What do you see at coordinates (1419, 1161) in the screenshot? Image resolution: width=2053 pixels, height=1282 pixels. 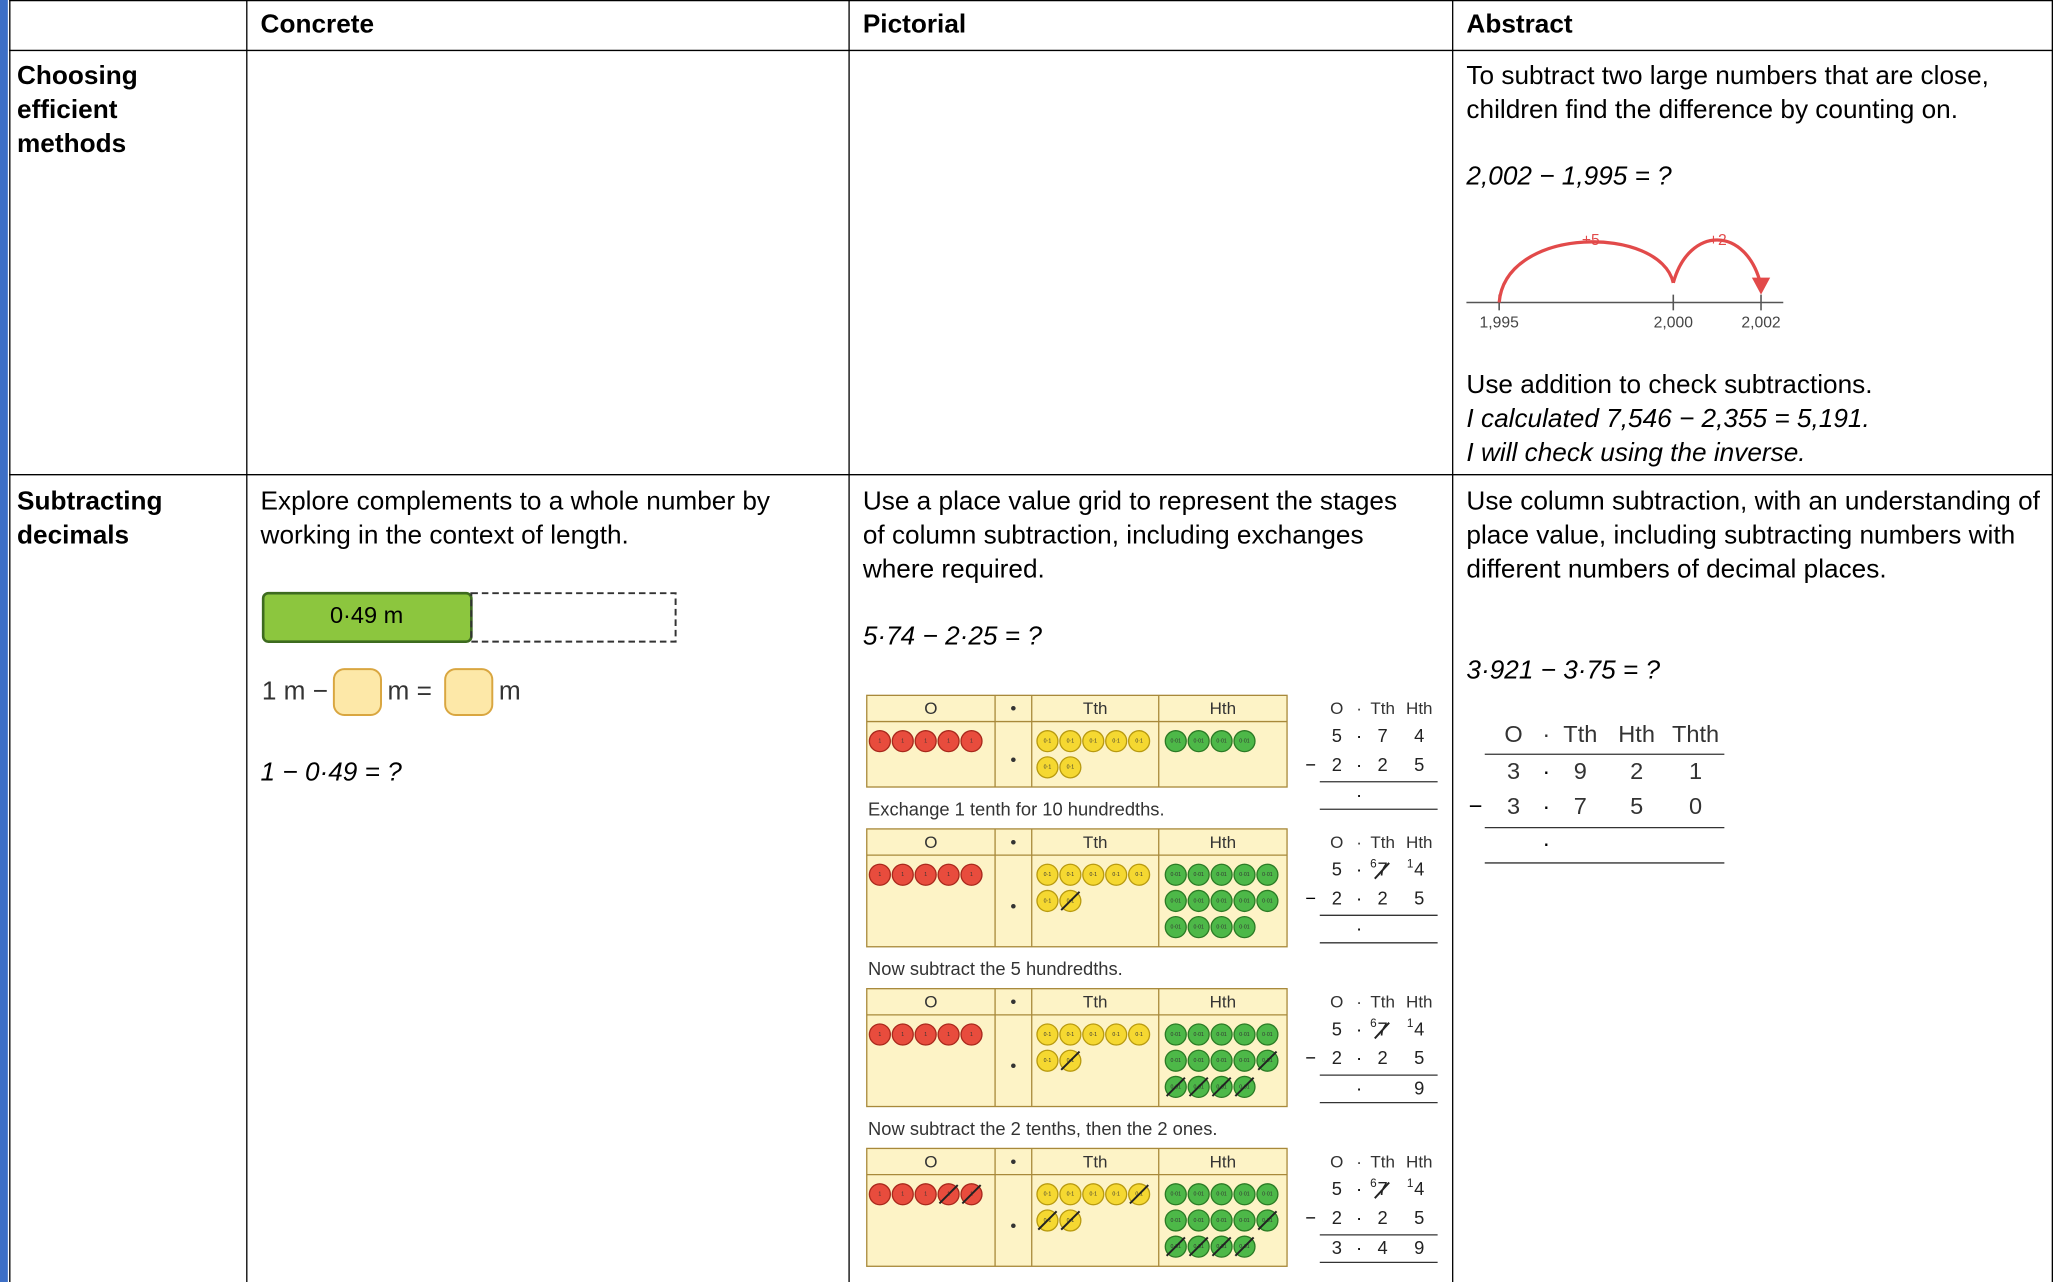 I see `written-header: Hth` at bounding box center [1419, 1161].